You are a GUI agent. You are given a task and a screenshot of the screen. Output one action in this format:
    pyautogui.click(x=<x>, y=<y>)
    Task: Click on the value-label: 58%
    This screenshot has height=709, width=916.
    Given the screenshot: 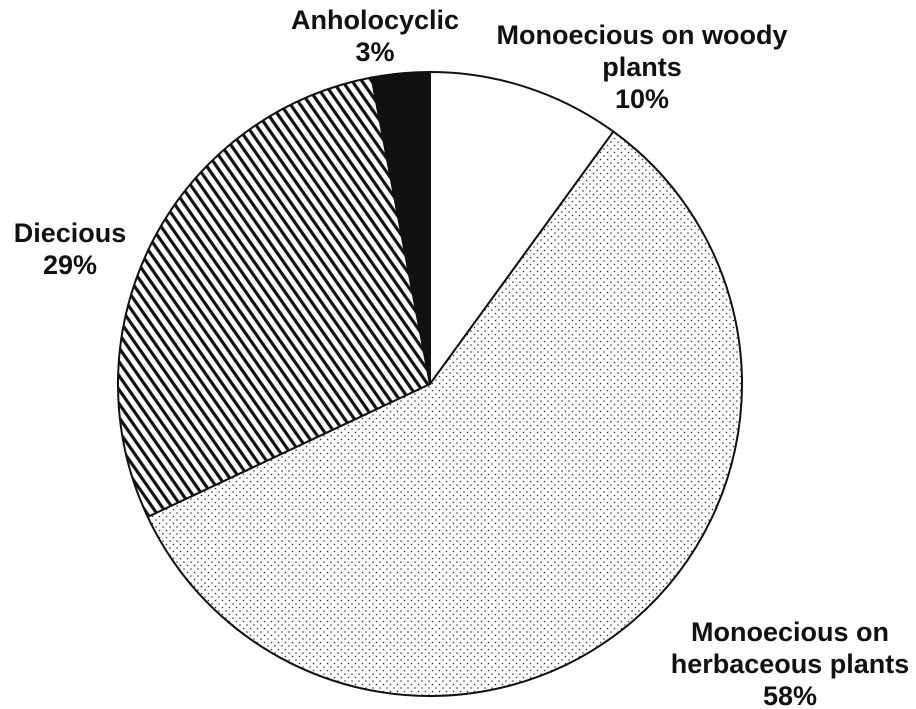 What is the action you would take?
    pyautogui.click(x=790, y=695)
    